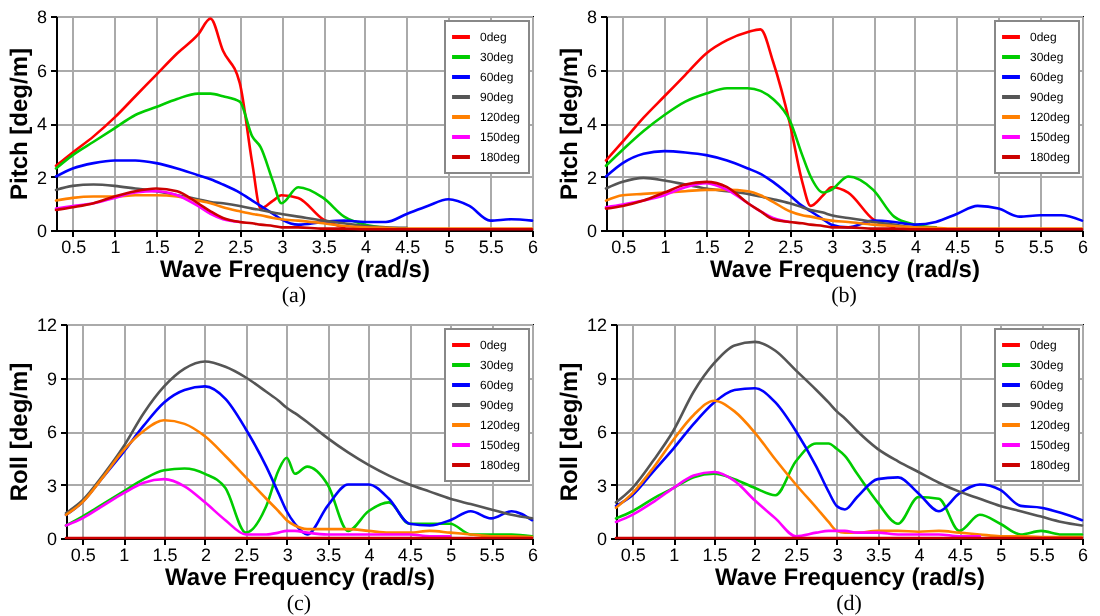 The height and width of the screenshot is (616, 1100). I want to click on text: (d), so click(849, 604).